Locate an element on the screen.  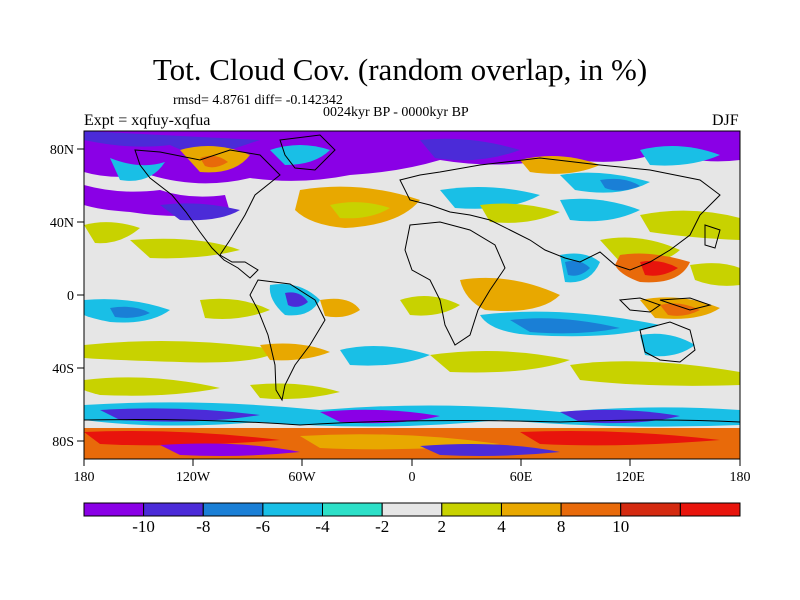
colorbar-label: 2 is located at coordinates (442, 526).